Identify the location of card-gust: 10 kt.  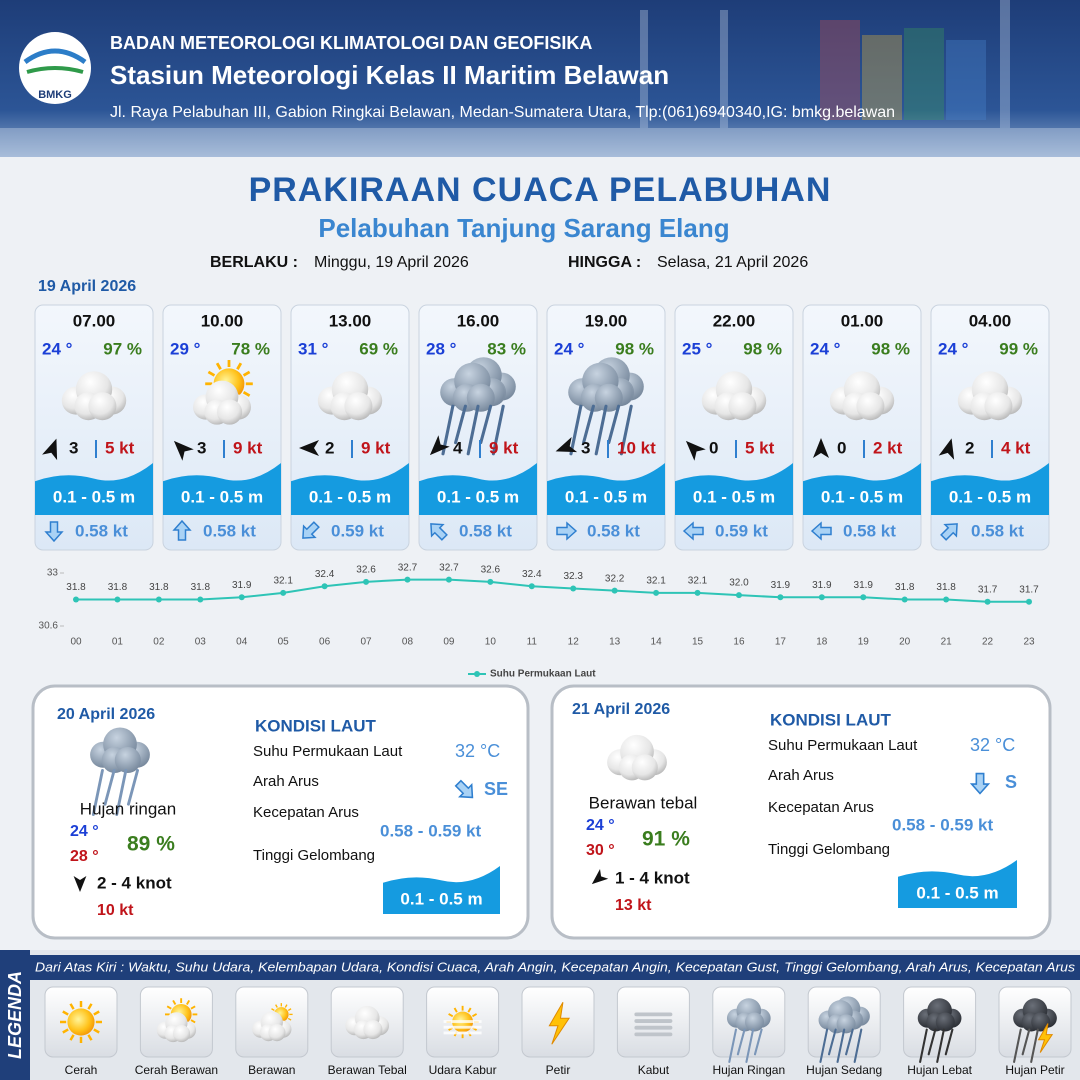
(636, 447).